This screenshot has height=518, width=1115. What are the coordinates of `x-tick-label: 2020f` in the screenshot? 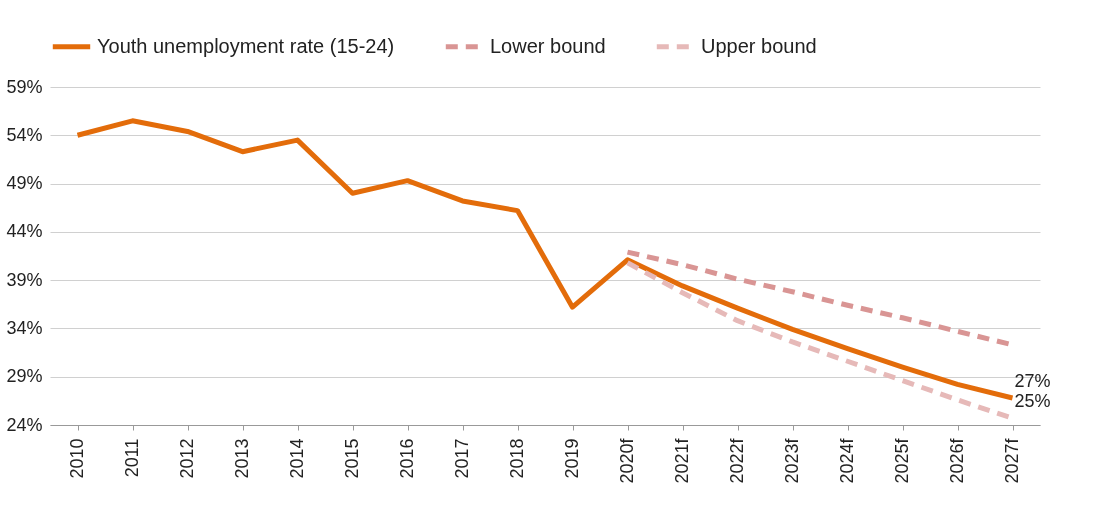 It's located at (627, 460).